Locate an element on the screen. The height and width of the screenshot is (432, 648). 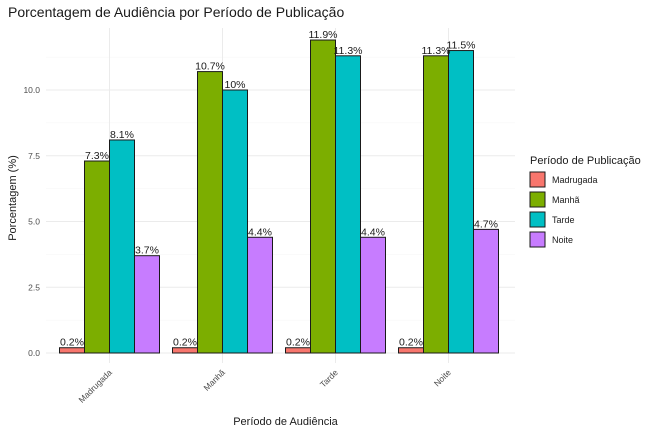
y-tick-label: 5.0 is located at coordinates (34, 222).